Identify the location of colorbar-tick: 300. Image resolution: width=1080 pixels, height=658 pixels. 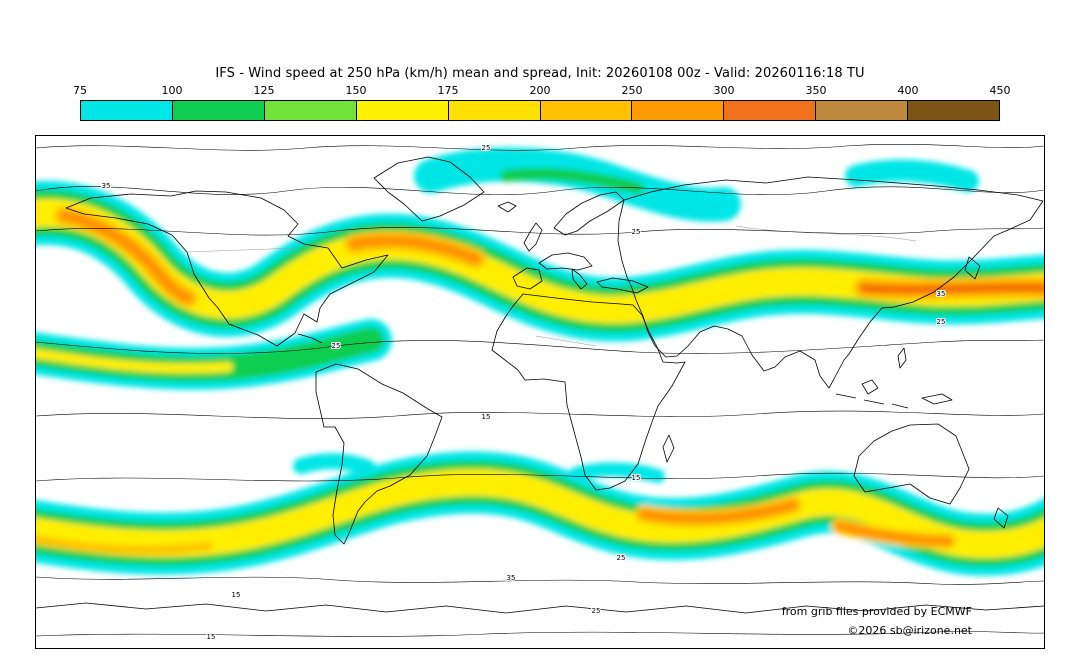
(724, 90).